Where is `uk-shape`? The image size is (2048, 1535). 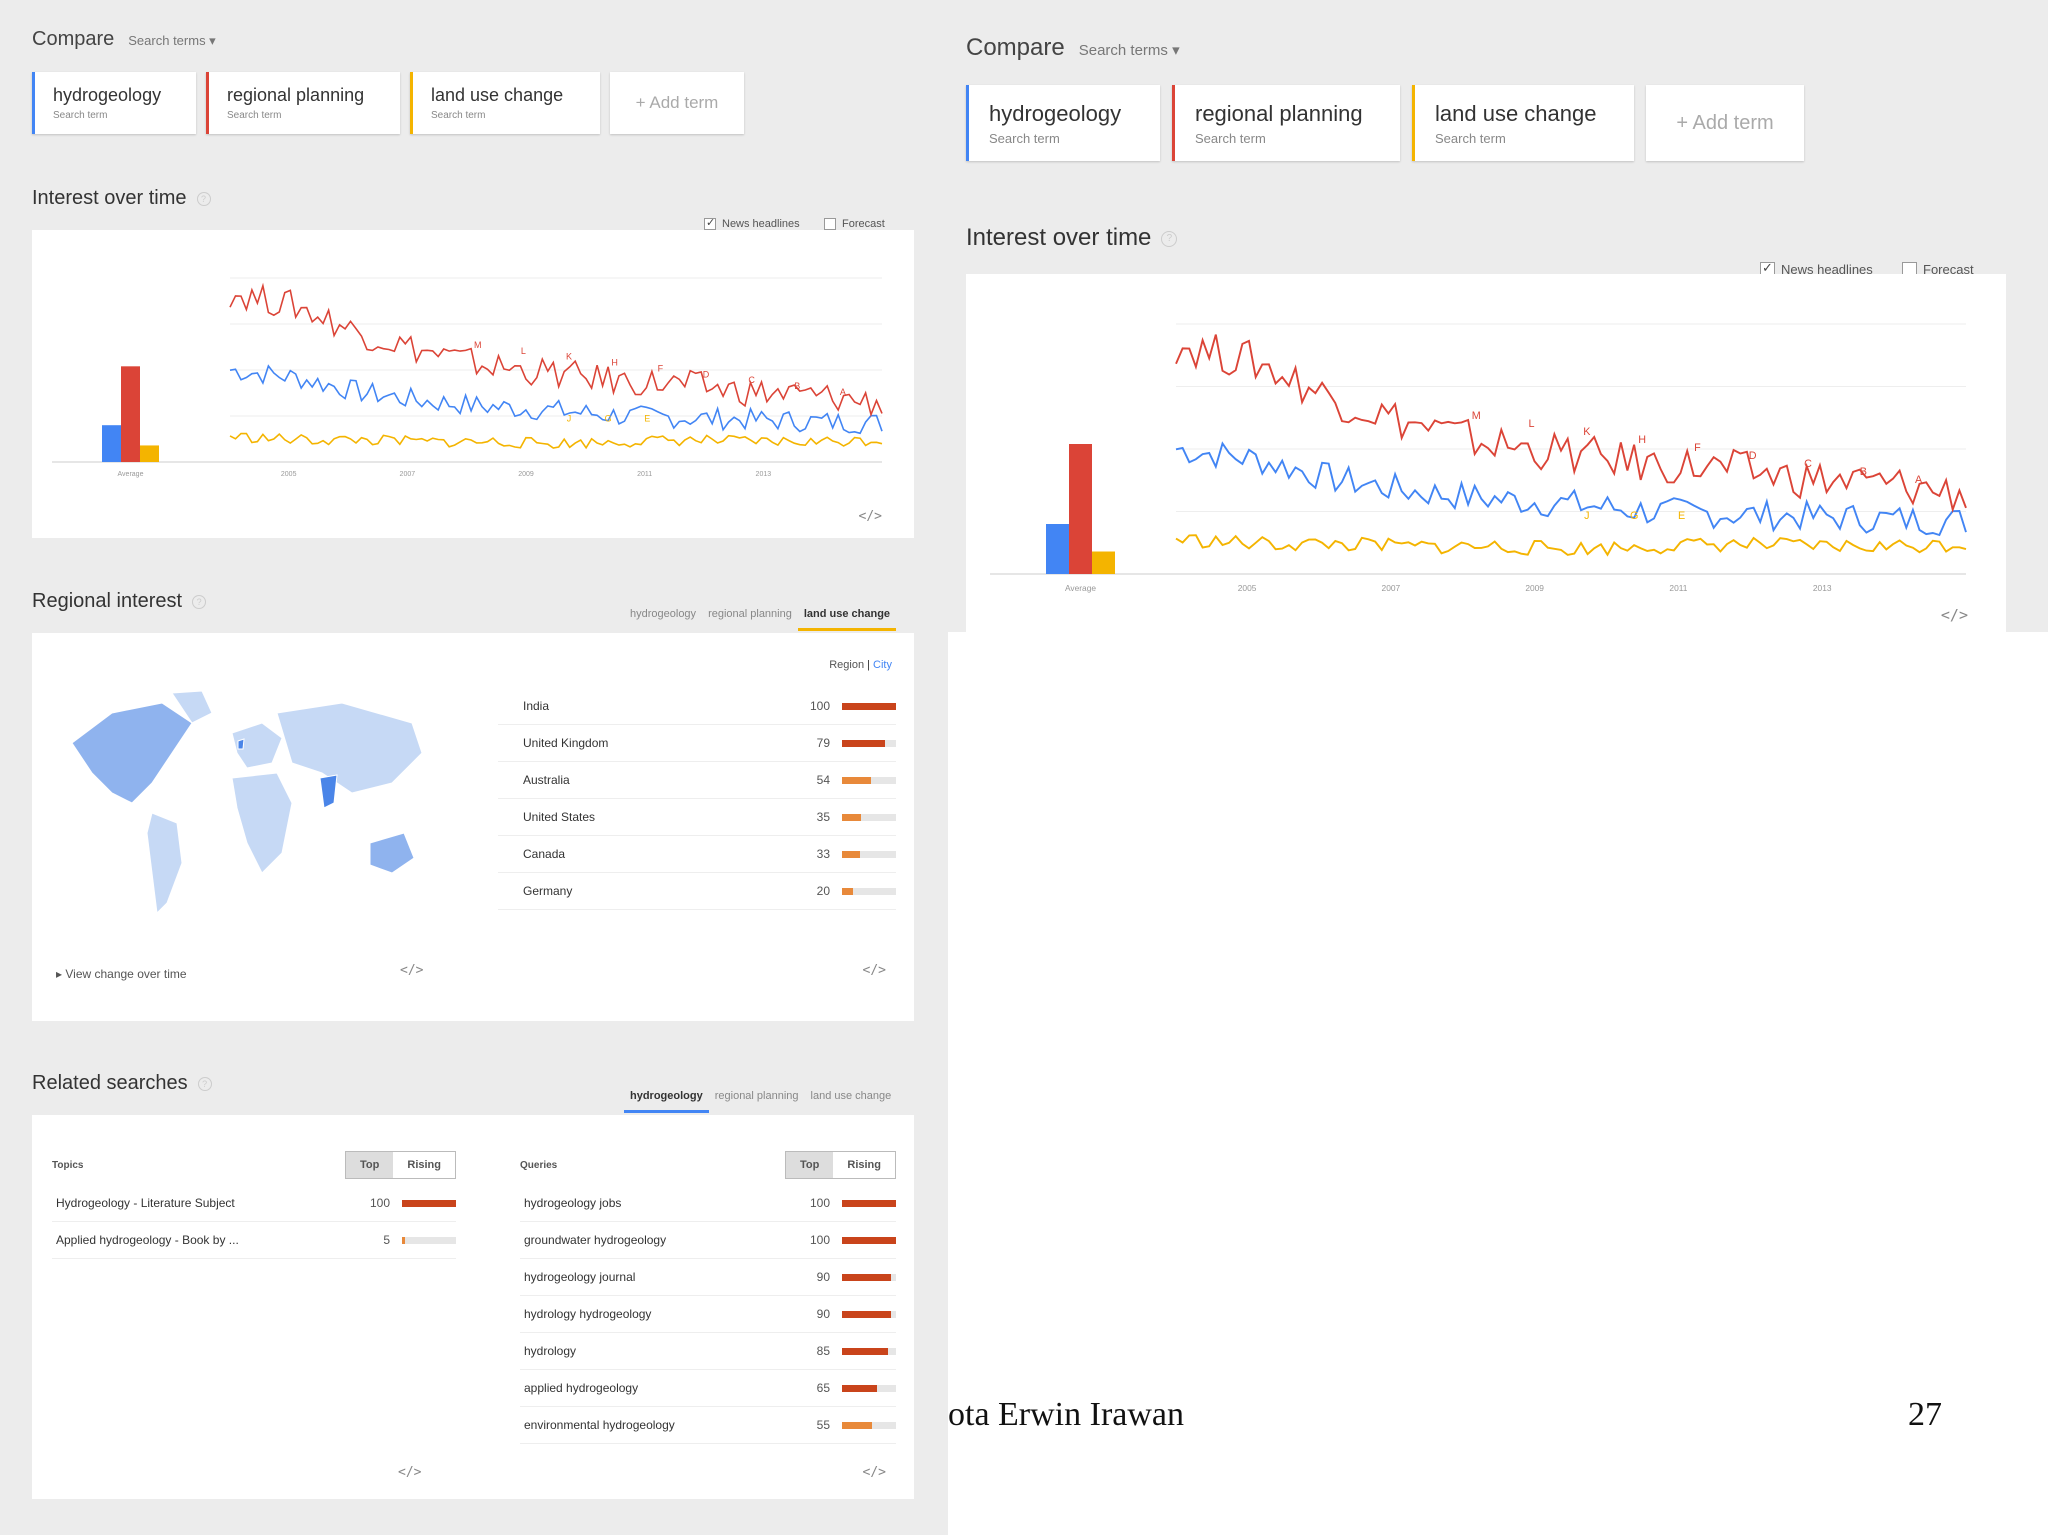 uk-shape is located at coordinates (241, 744).